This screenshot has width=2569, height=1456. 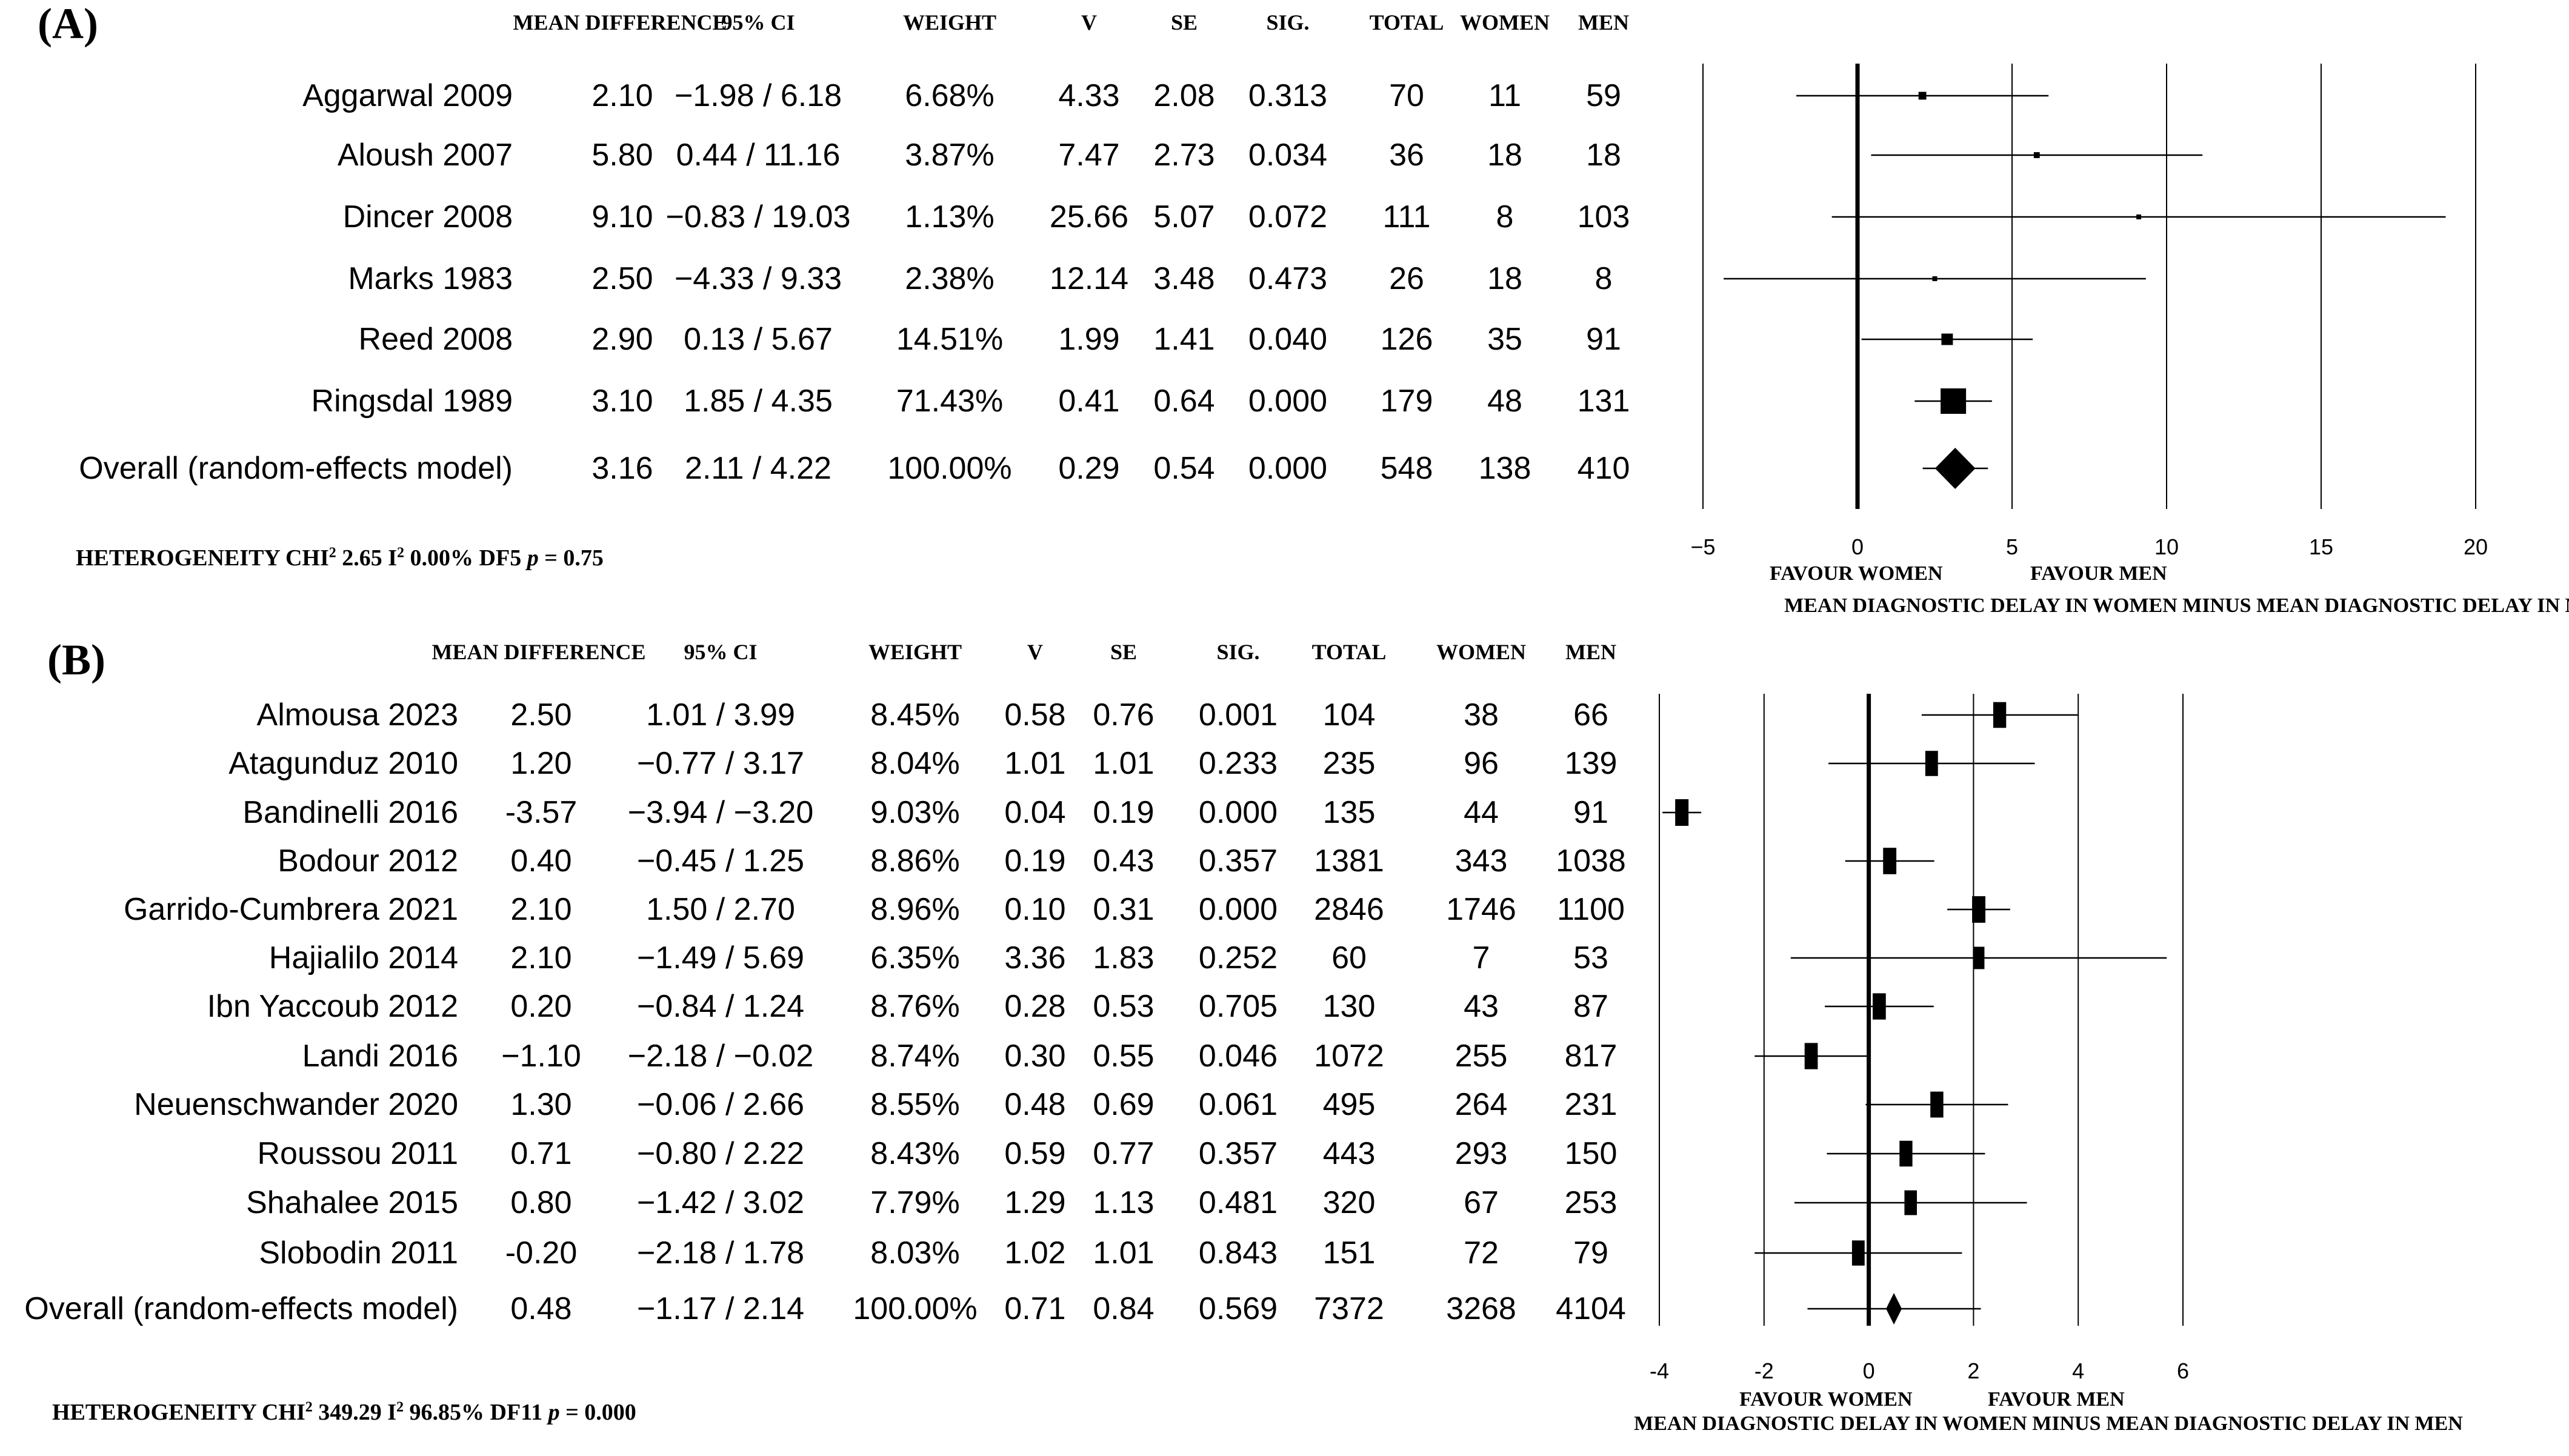 What do you see at coordinates (241, 1308) in the screenshot?
I see `overall-row-b-name: Overall (random-effects model)` at bounding box center [241, 1308].